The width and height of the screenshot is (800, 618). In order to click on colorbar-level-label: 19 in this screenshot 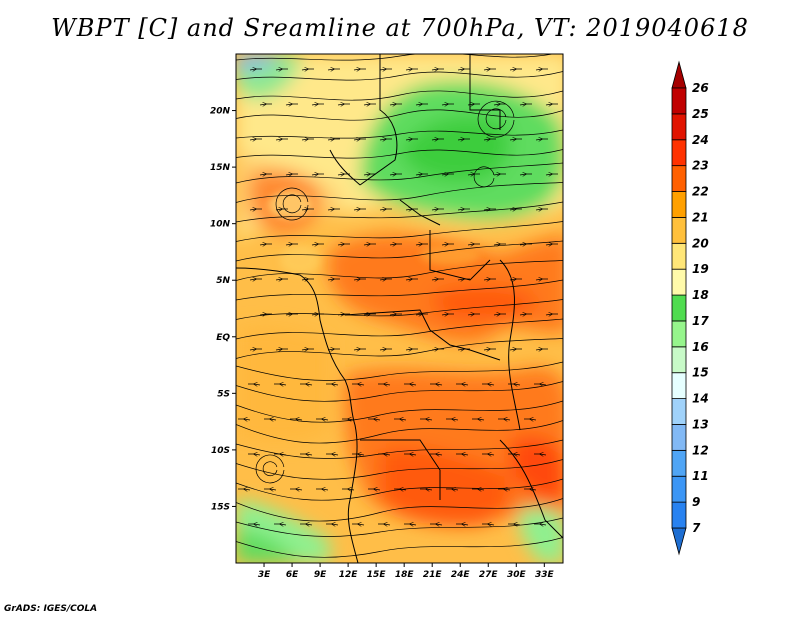, I will do `click(700, 269)`.